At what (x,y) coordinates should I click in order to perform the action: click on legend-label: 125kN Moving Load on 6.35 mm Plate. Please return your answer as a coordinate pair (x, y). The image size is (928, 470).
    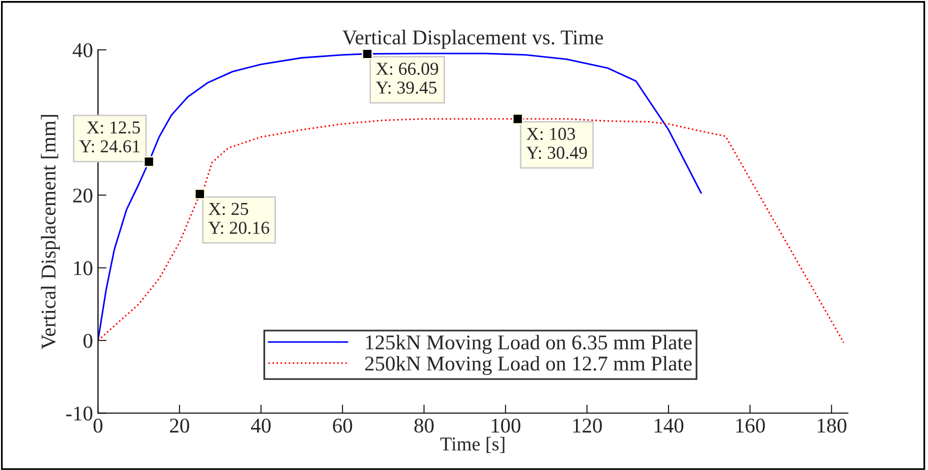
    Looking at the image, I should click on (529, 344).